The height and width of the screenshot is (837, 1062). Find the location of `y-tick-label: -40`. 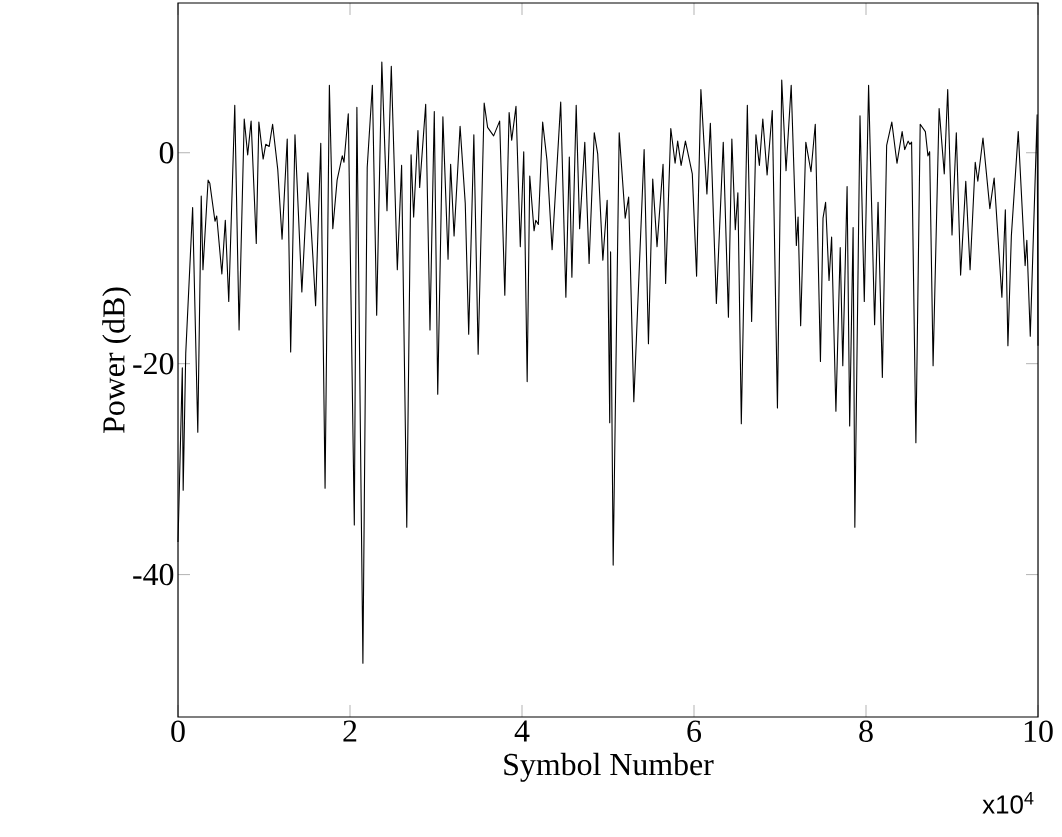

y-tick-label: -40 is located at coordinates (153, 574).